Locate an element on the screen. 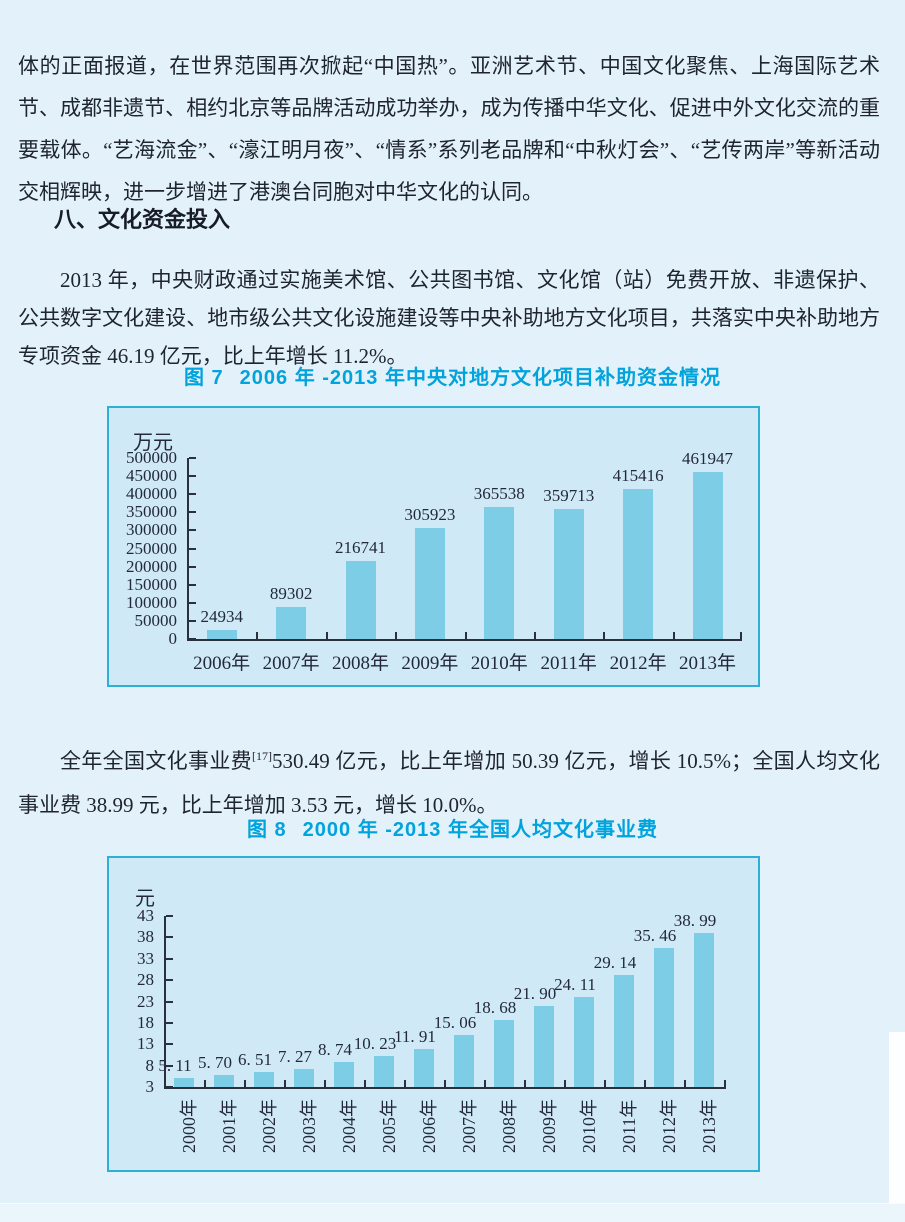  y-axis-tick-label: 0 is located at coordinates (173, 638).